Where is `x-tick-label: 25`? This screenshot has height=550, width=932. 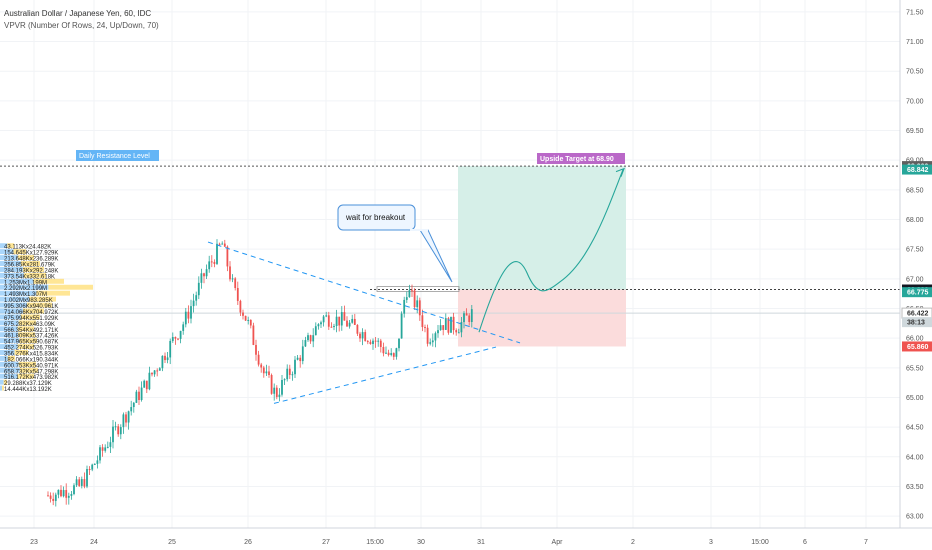
x-tick-label: 25 is located at coordinates (172, 542).